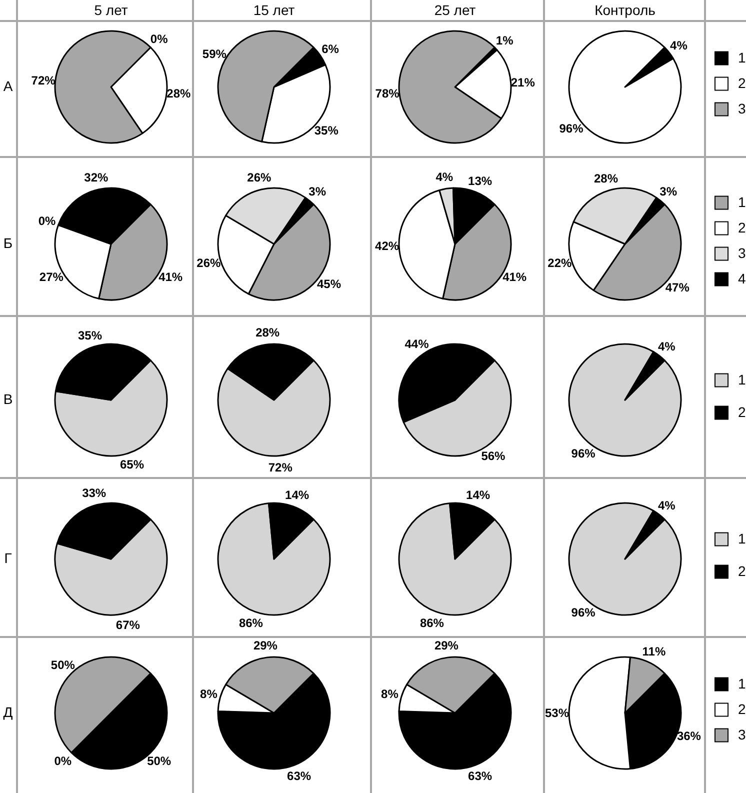 The height and width of the screenshot is (793, 746). Describe the element at coordinates (493, 456) in the screenshot. I see `data-label: 56%` at that location.